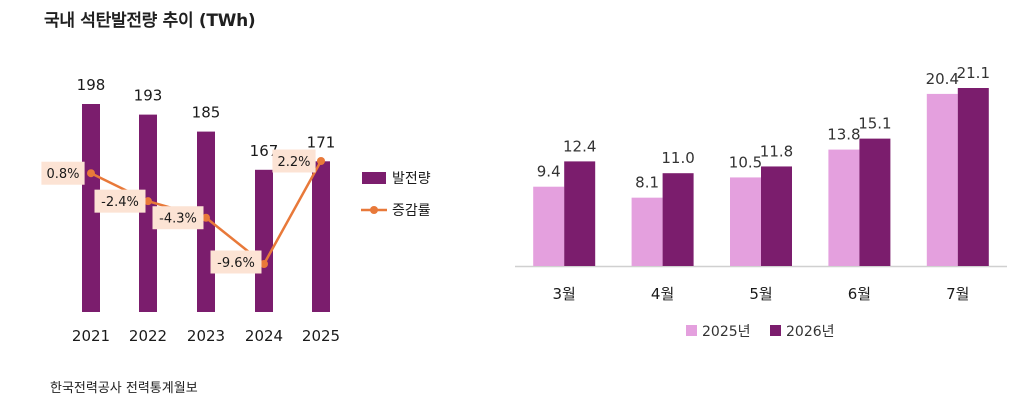 This screenshot has width=1024, height=406. I want to click on legend-swatch-generation, so click(374, 178).